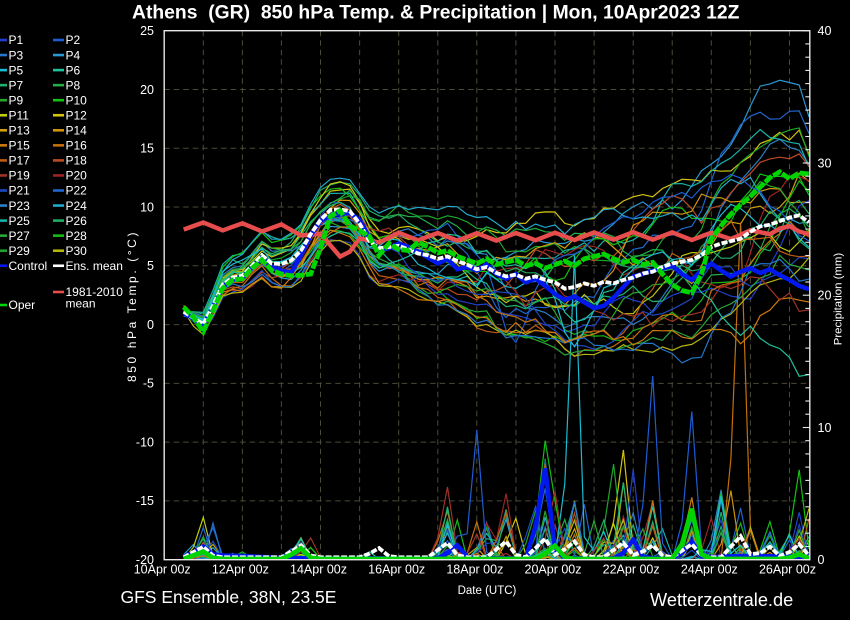 The width and height of the screenshot is (850, 620). Describe the element at coordinates (721, 600) in the screenshot. I see `svg-text: Wetterzentrale.de` at that location.